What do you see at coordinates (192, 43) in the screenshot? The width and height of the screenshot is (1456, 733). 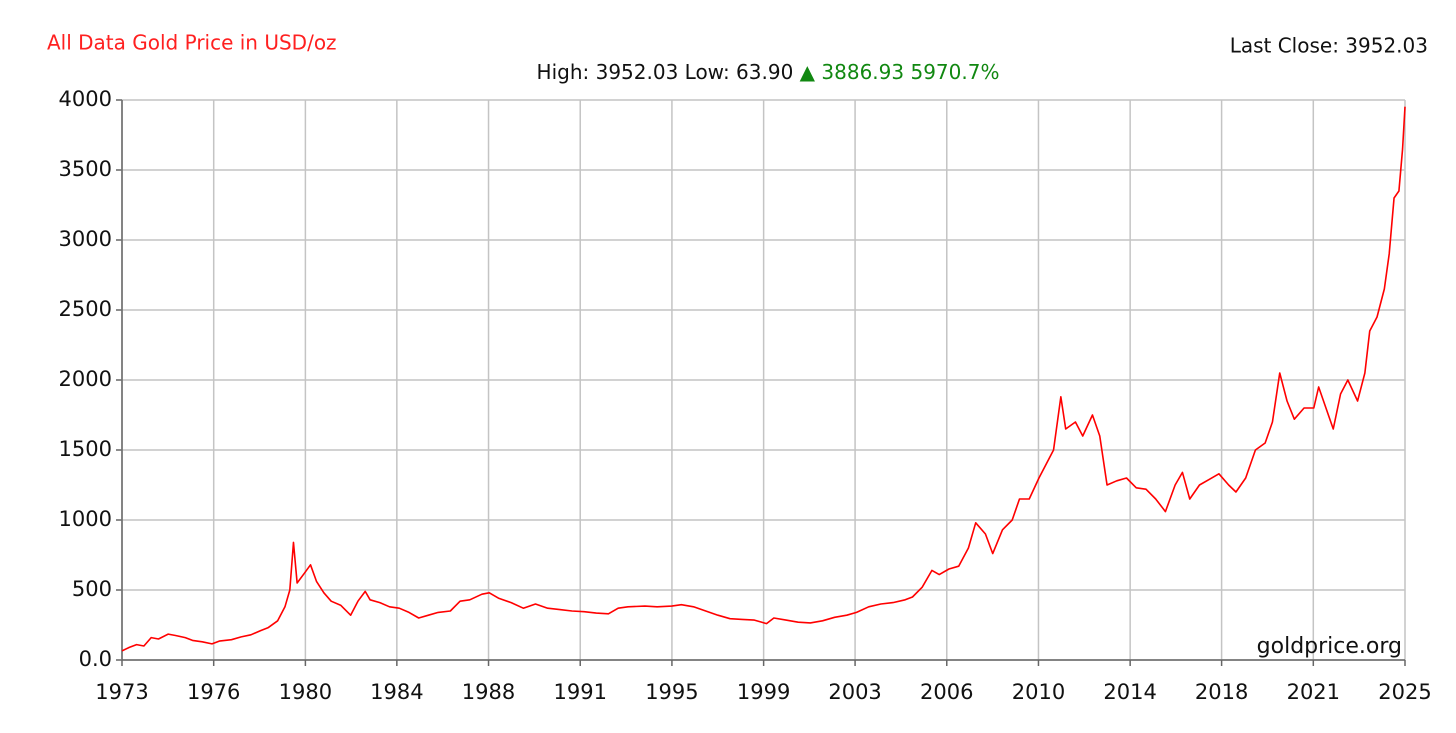 I see `chart-title: All Data Gold Price in USD/oz` at bounding box center [192, 43].